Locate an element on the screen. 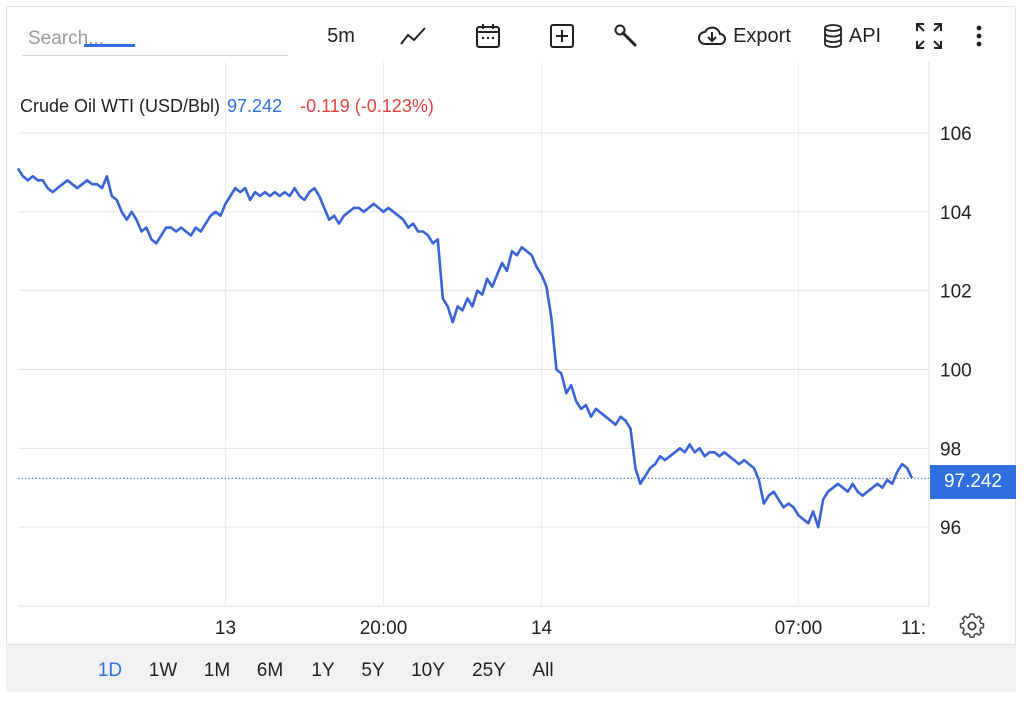 The width and height of the screenshot is (1024, 704). range-button-1m: 1M is located at coordinates (217, 670).